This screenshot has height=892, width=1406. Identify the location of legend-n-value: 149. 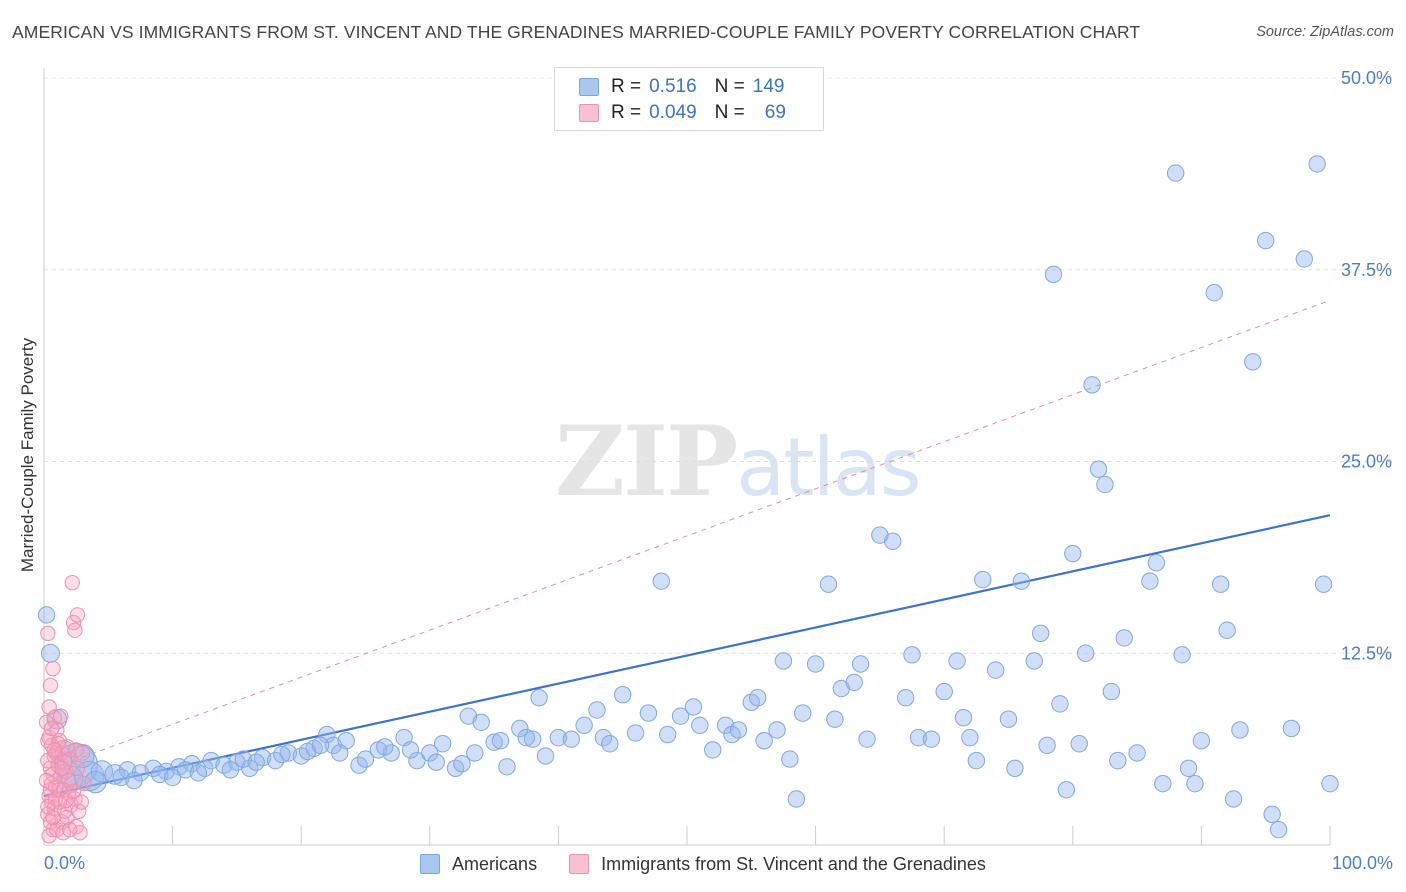
(768, 86).